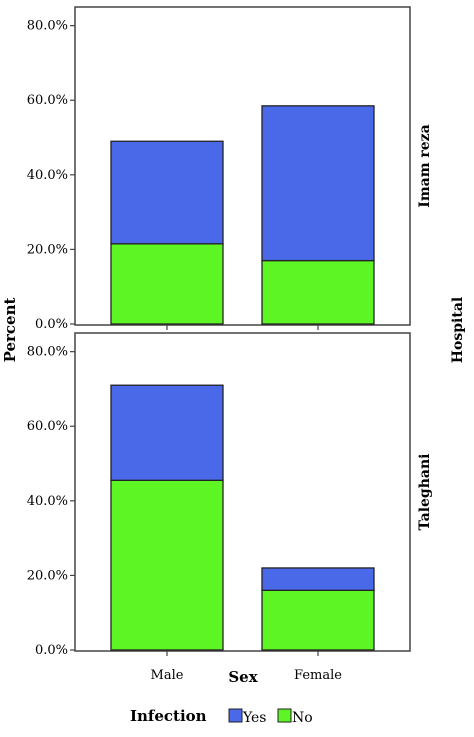  What do you see at coordinates (318, 183) in the screenshot?
I see `bar-imam-reza-female-yes` at bounding box center [318, 183].